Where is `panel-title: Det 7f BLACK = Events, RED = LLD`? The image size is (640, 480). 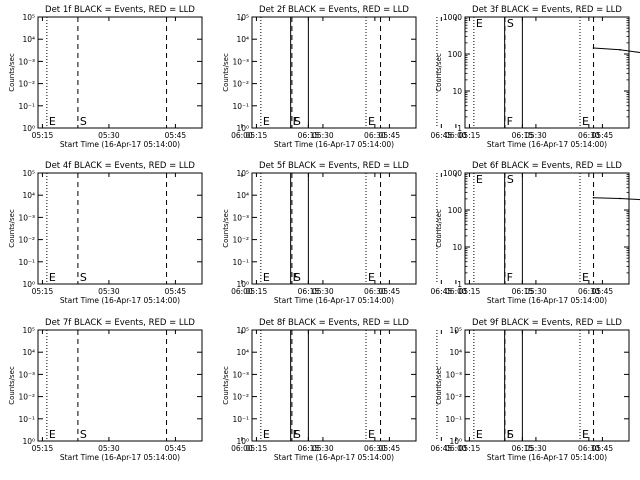 panel-title: Det 7f BLACK = Events, RED = LLD is located at coordinates (120, 323).